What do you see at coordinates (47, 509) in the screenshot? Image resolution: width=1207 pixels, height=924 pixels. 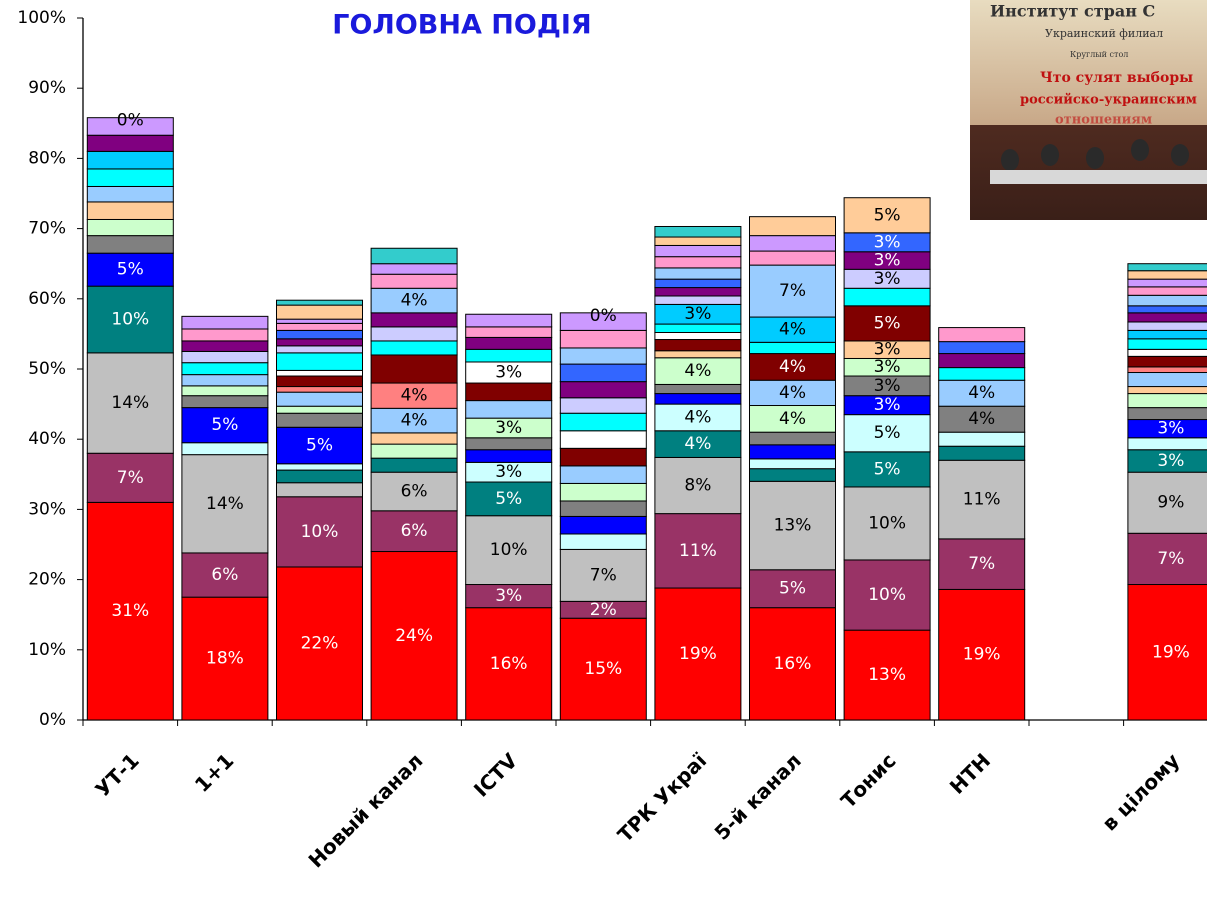 I see `y-tick-label: 30%` at bounding box center [47, 509].